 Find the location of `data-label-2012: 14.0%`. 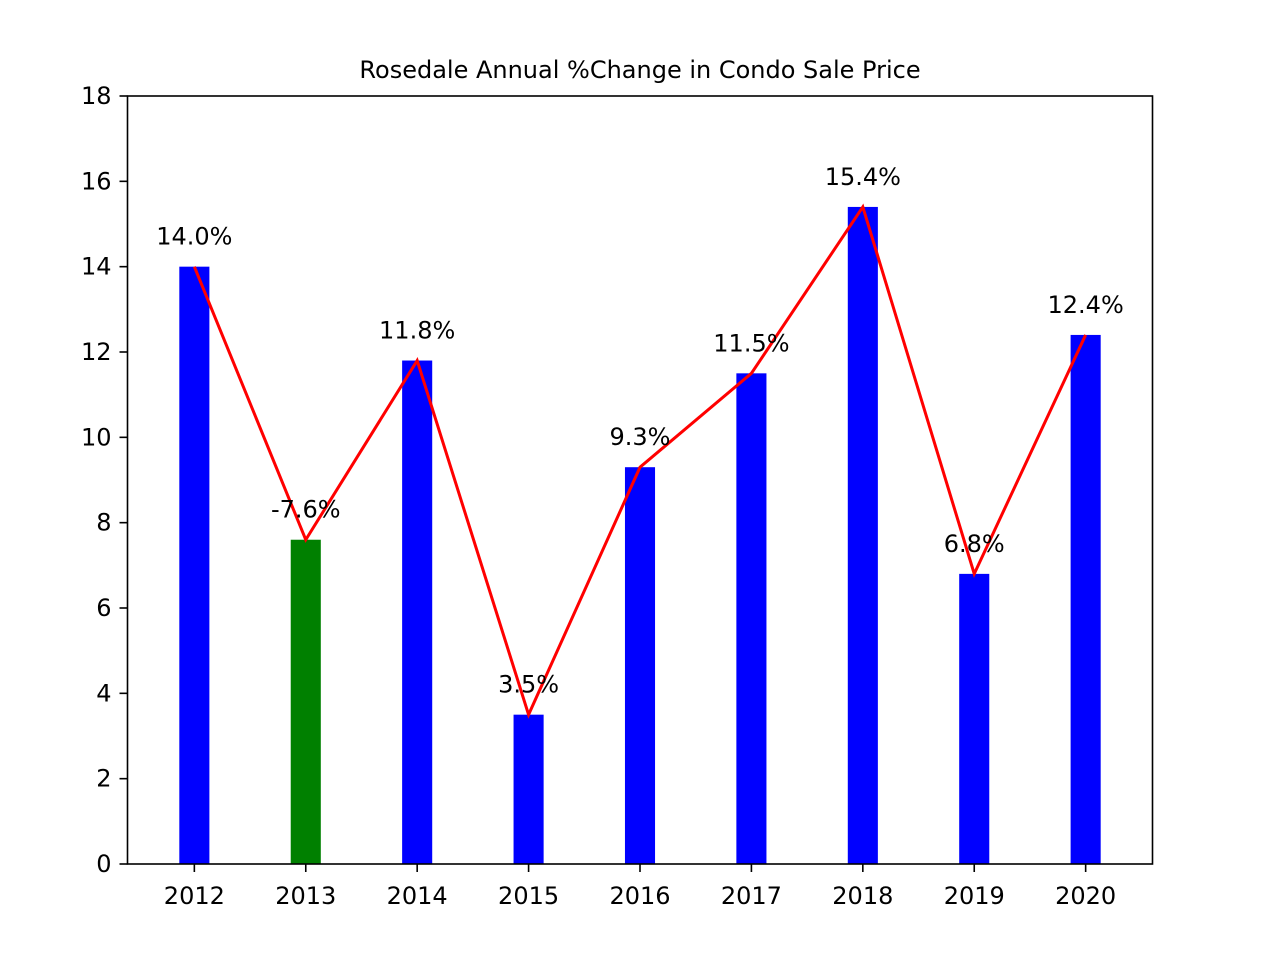

data-label-2012: 14.0% is located at coordinates (194, 237).